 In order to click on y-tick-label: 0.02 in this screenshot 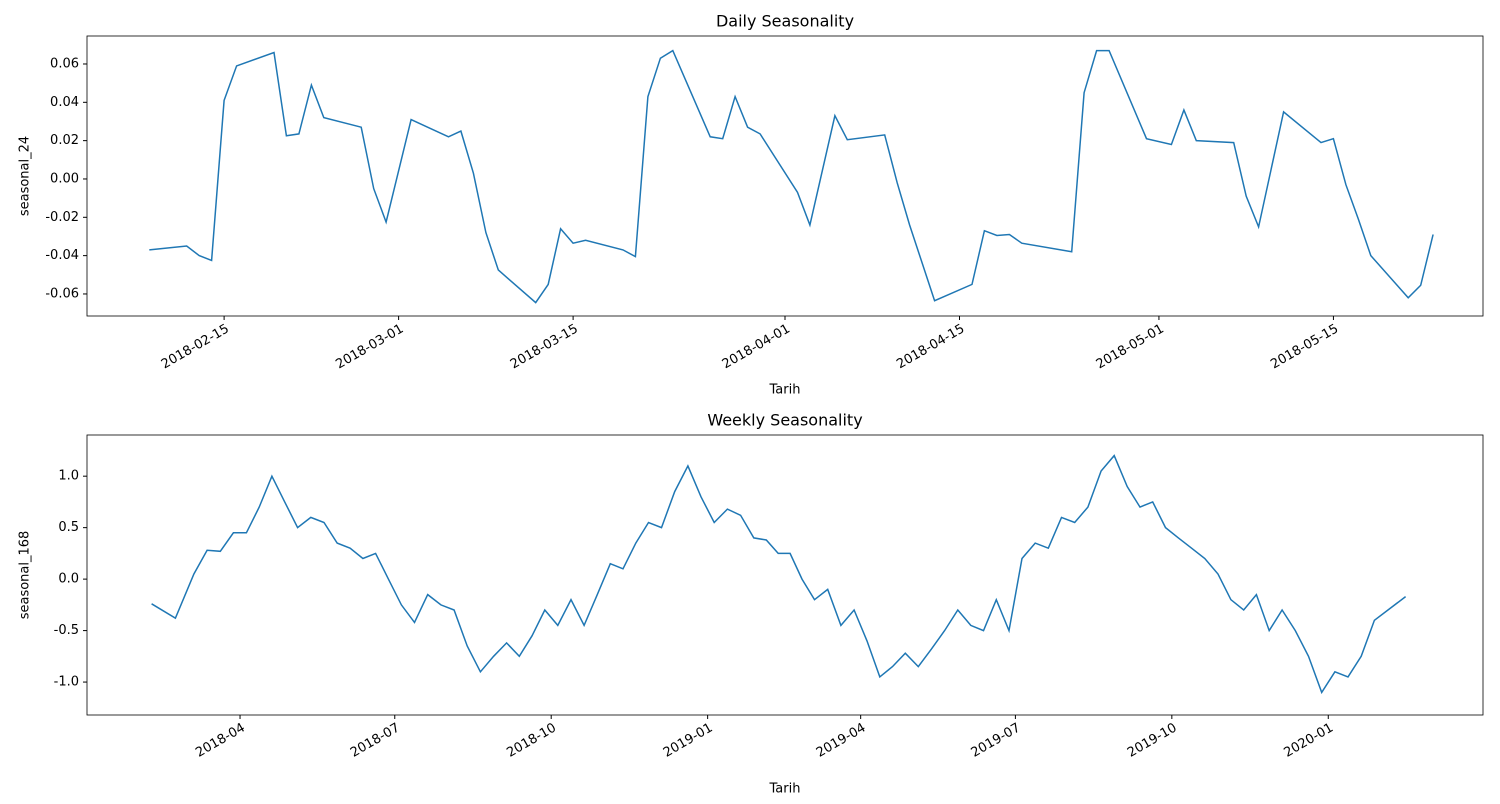, I will do `click(64, 140)`.